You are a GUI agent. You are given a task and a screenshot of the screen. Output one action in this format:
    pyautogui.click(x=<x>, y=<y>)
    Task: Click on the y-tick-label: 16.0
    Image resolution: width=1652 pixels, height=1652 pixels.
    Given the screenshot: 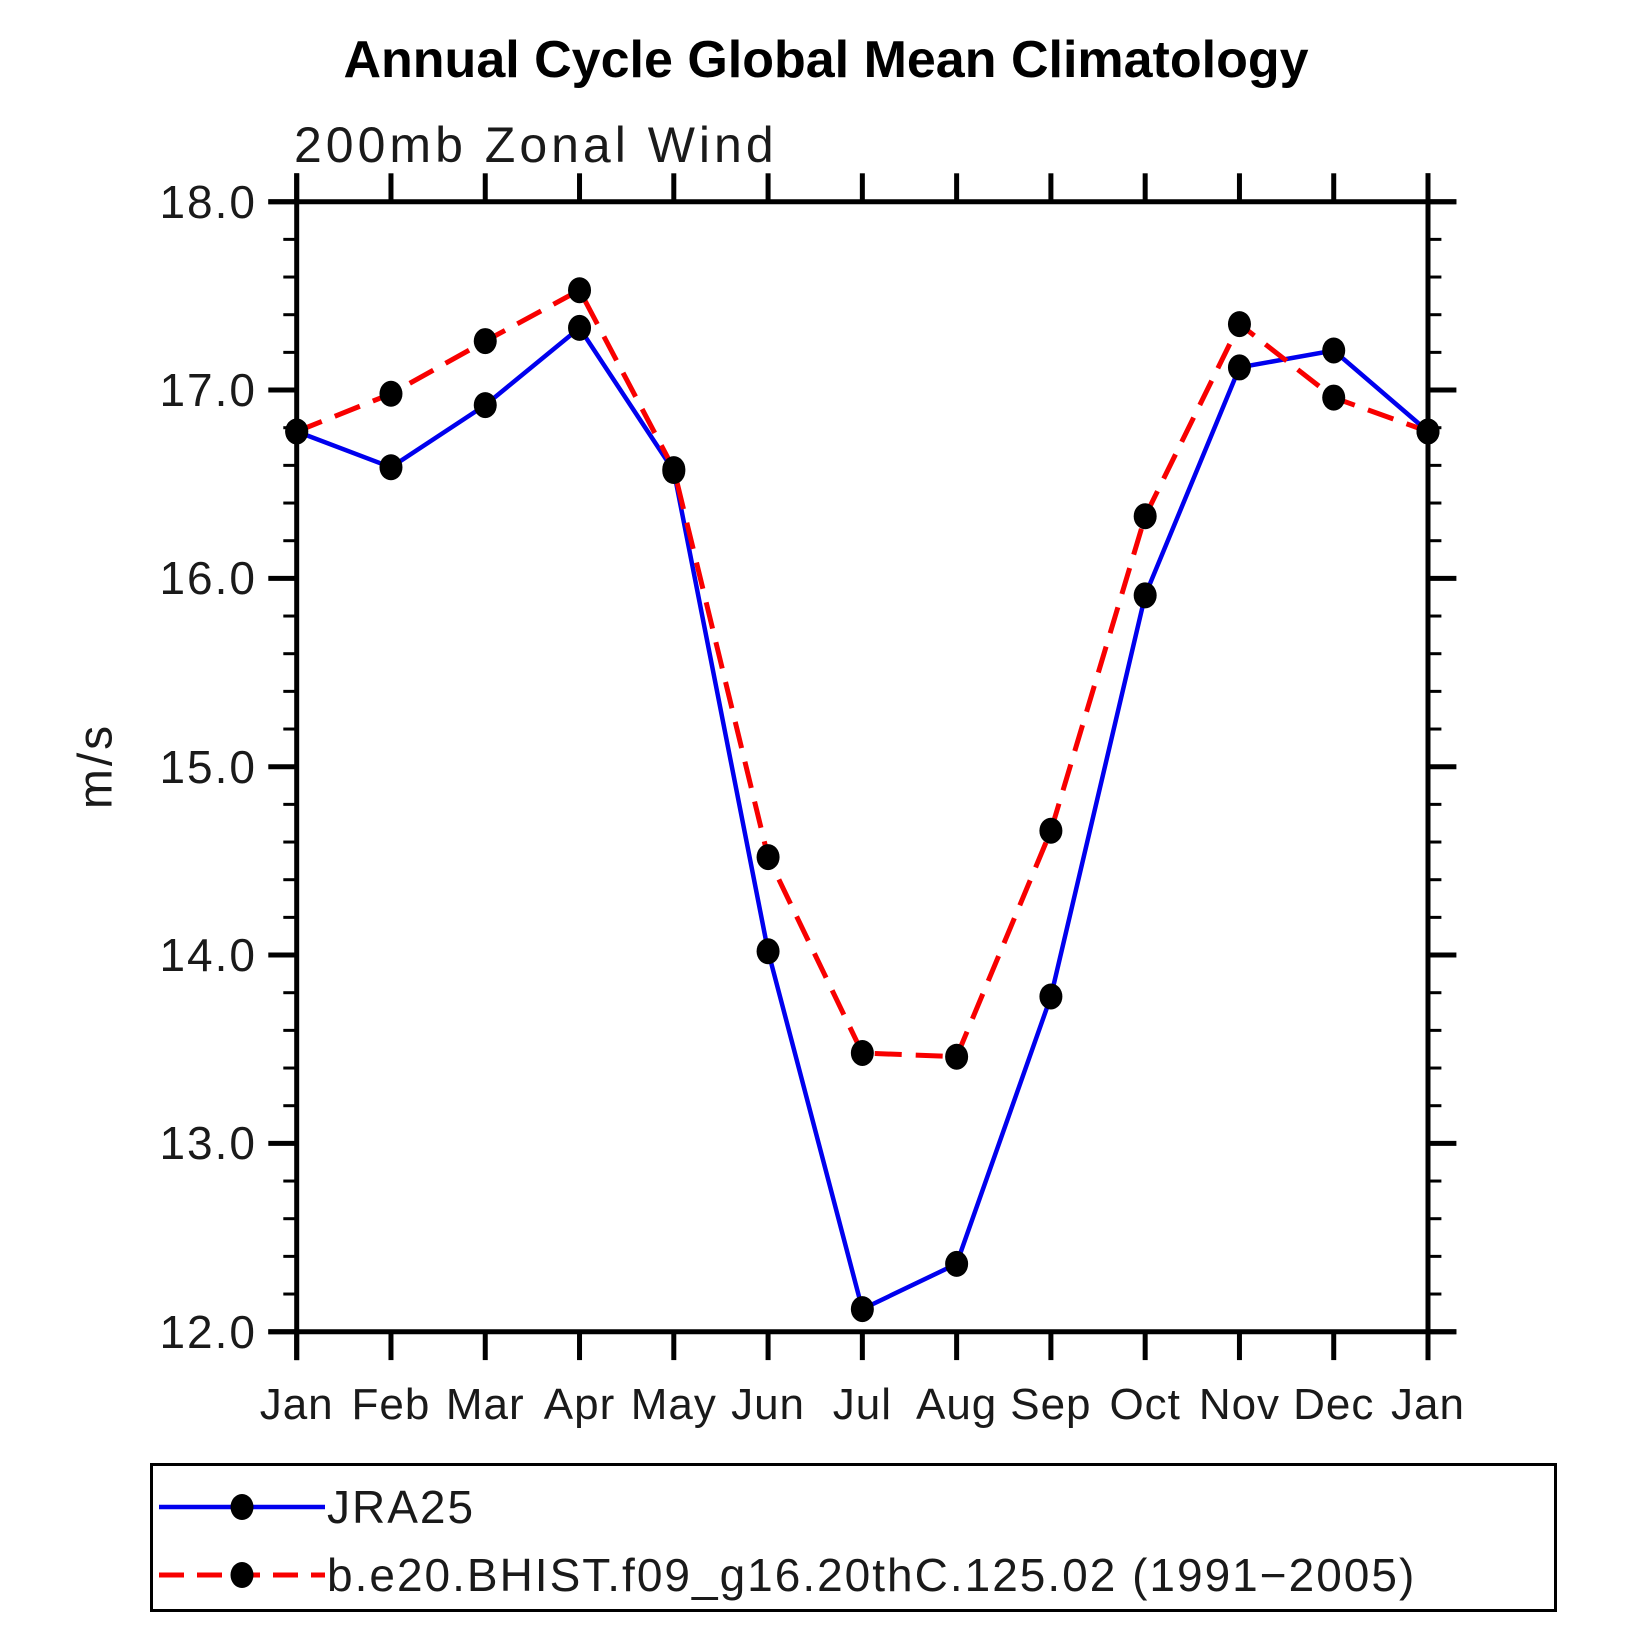 What is the action you would take?
    pyautogui.click(x=208, y=578)
    